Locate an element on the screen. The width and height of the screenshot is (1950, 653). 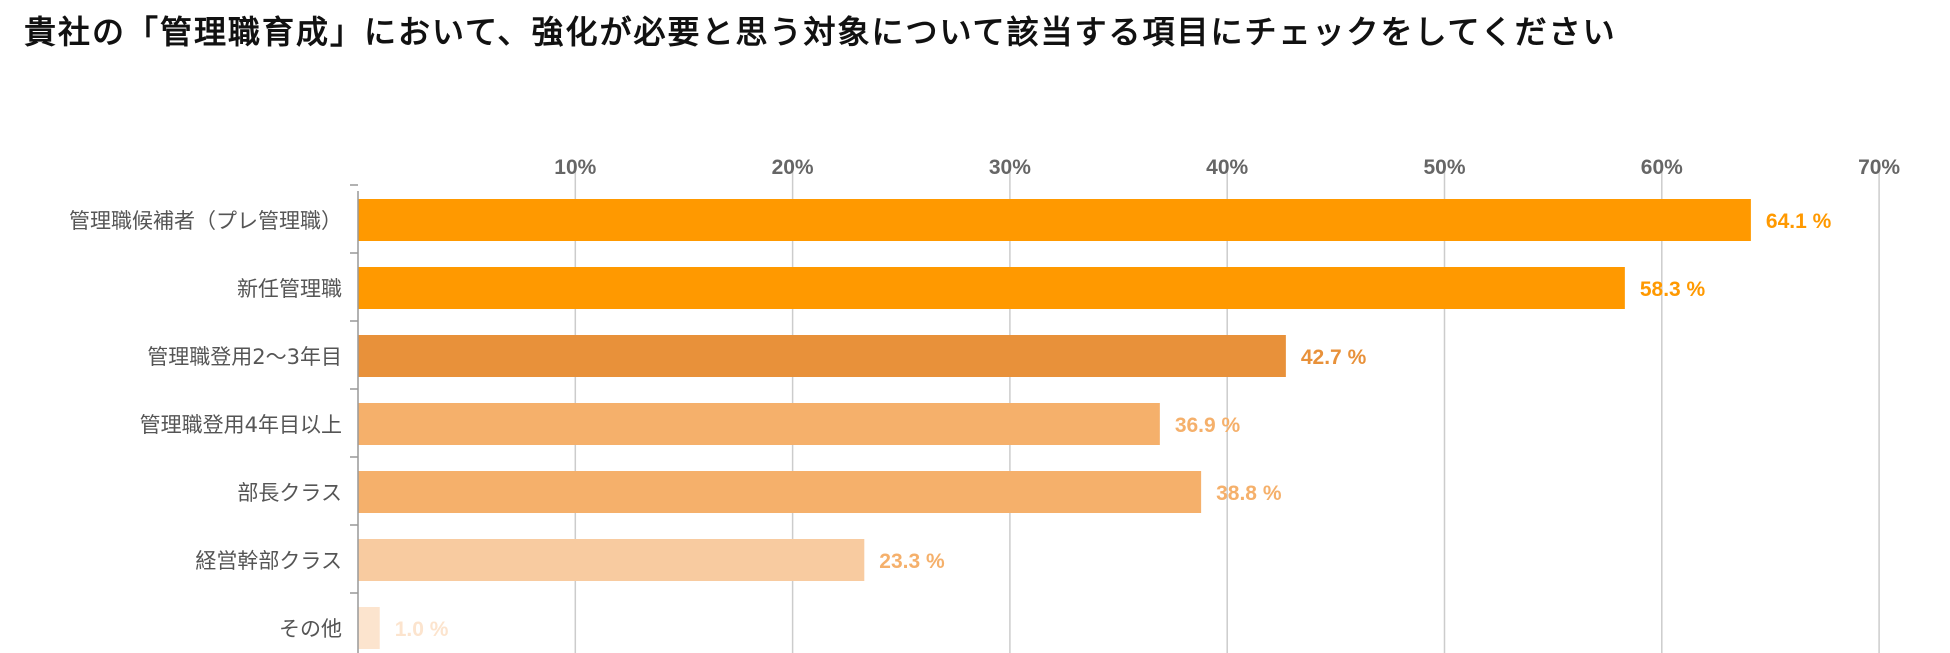
x-tick-label: 20% is located at coordinates (793, 167).